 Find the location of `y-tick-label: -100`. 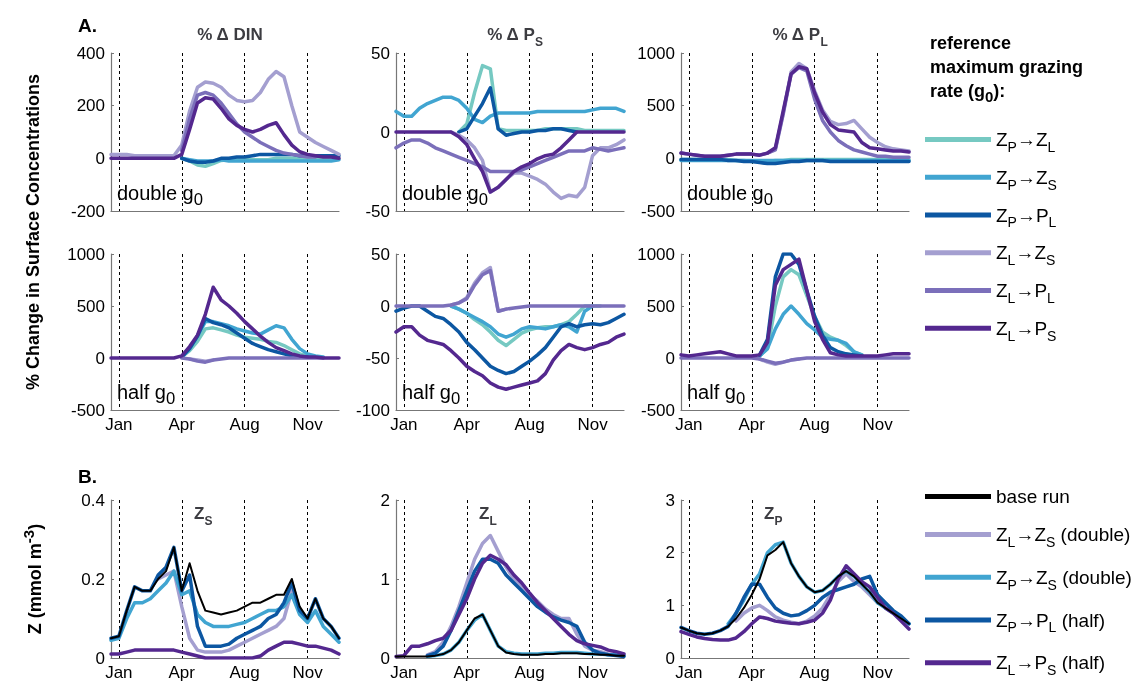

y-tick-label: -100 is located at coordinates (372, 410).